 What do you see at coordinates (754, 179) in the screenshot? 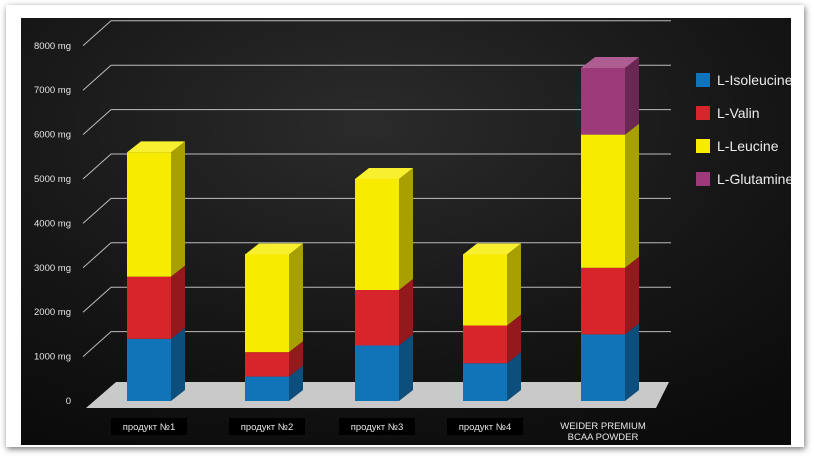
I see `legend-label: L-Glutamine` at bounding box center [754, 179].